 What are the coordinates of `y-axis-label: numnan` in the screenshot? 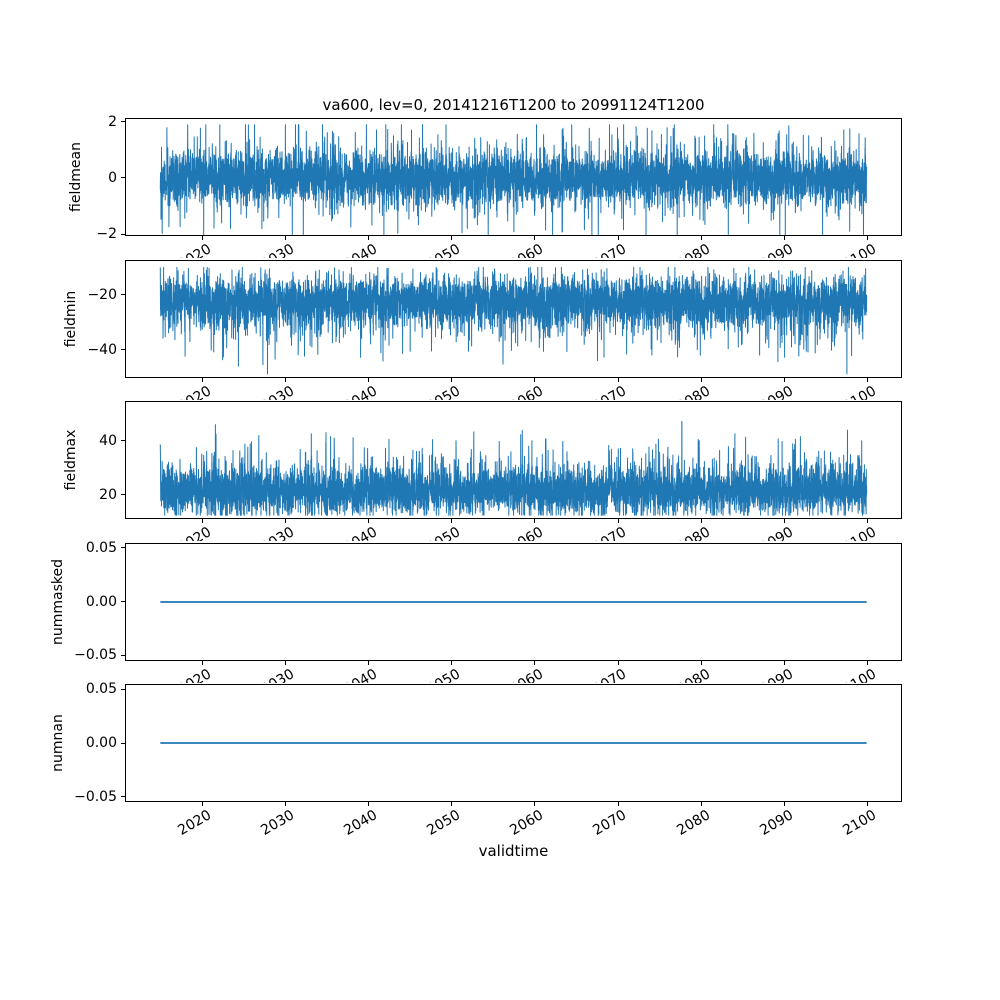 It's located at (58, 743).